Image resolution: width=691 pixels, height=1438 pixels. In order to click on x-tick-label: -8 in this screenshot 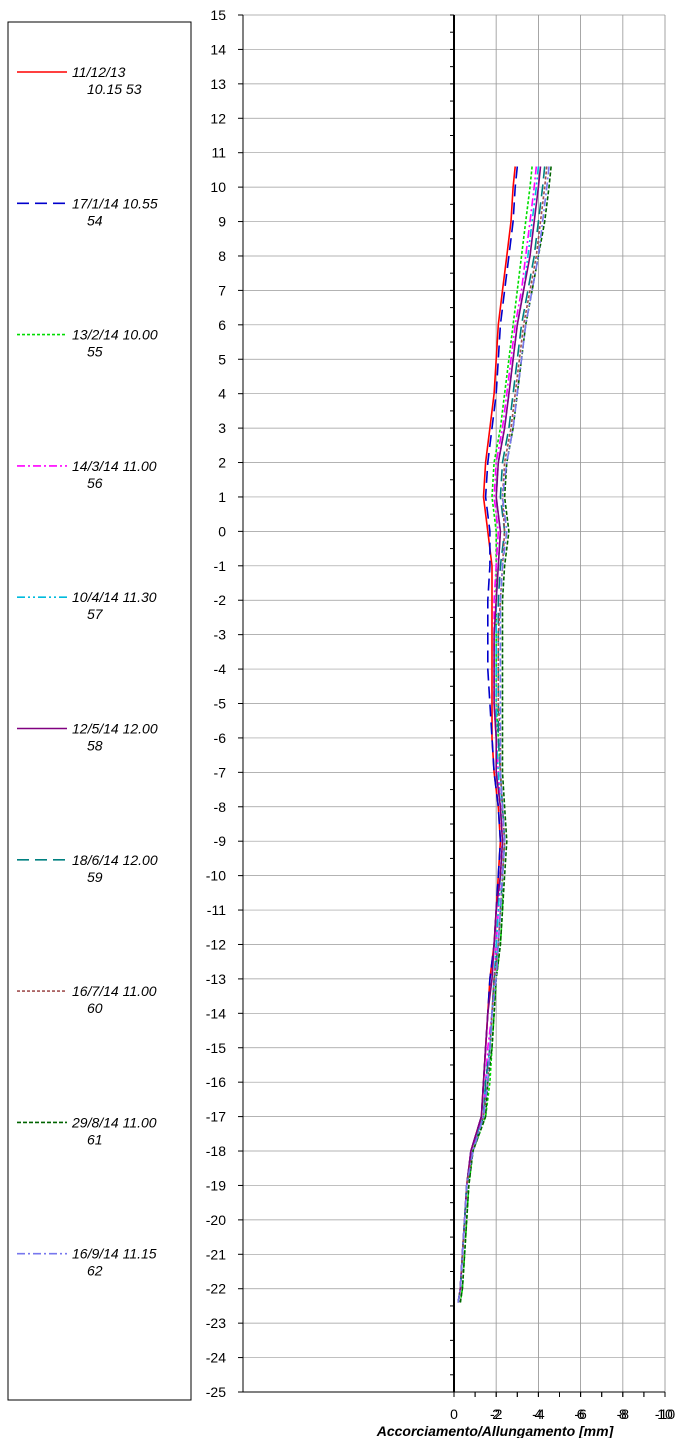, I will do `click(623, 1414)`.